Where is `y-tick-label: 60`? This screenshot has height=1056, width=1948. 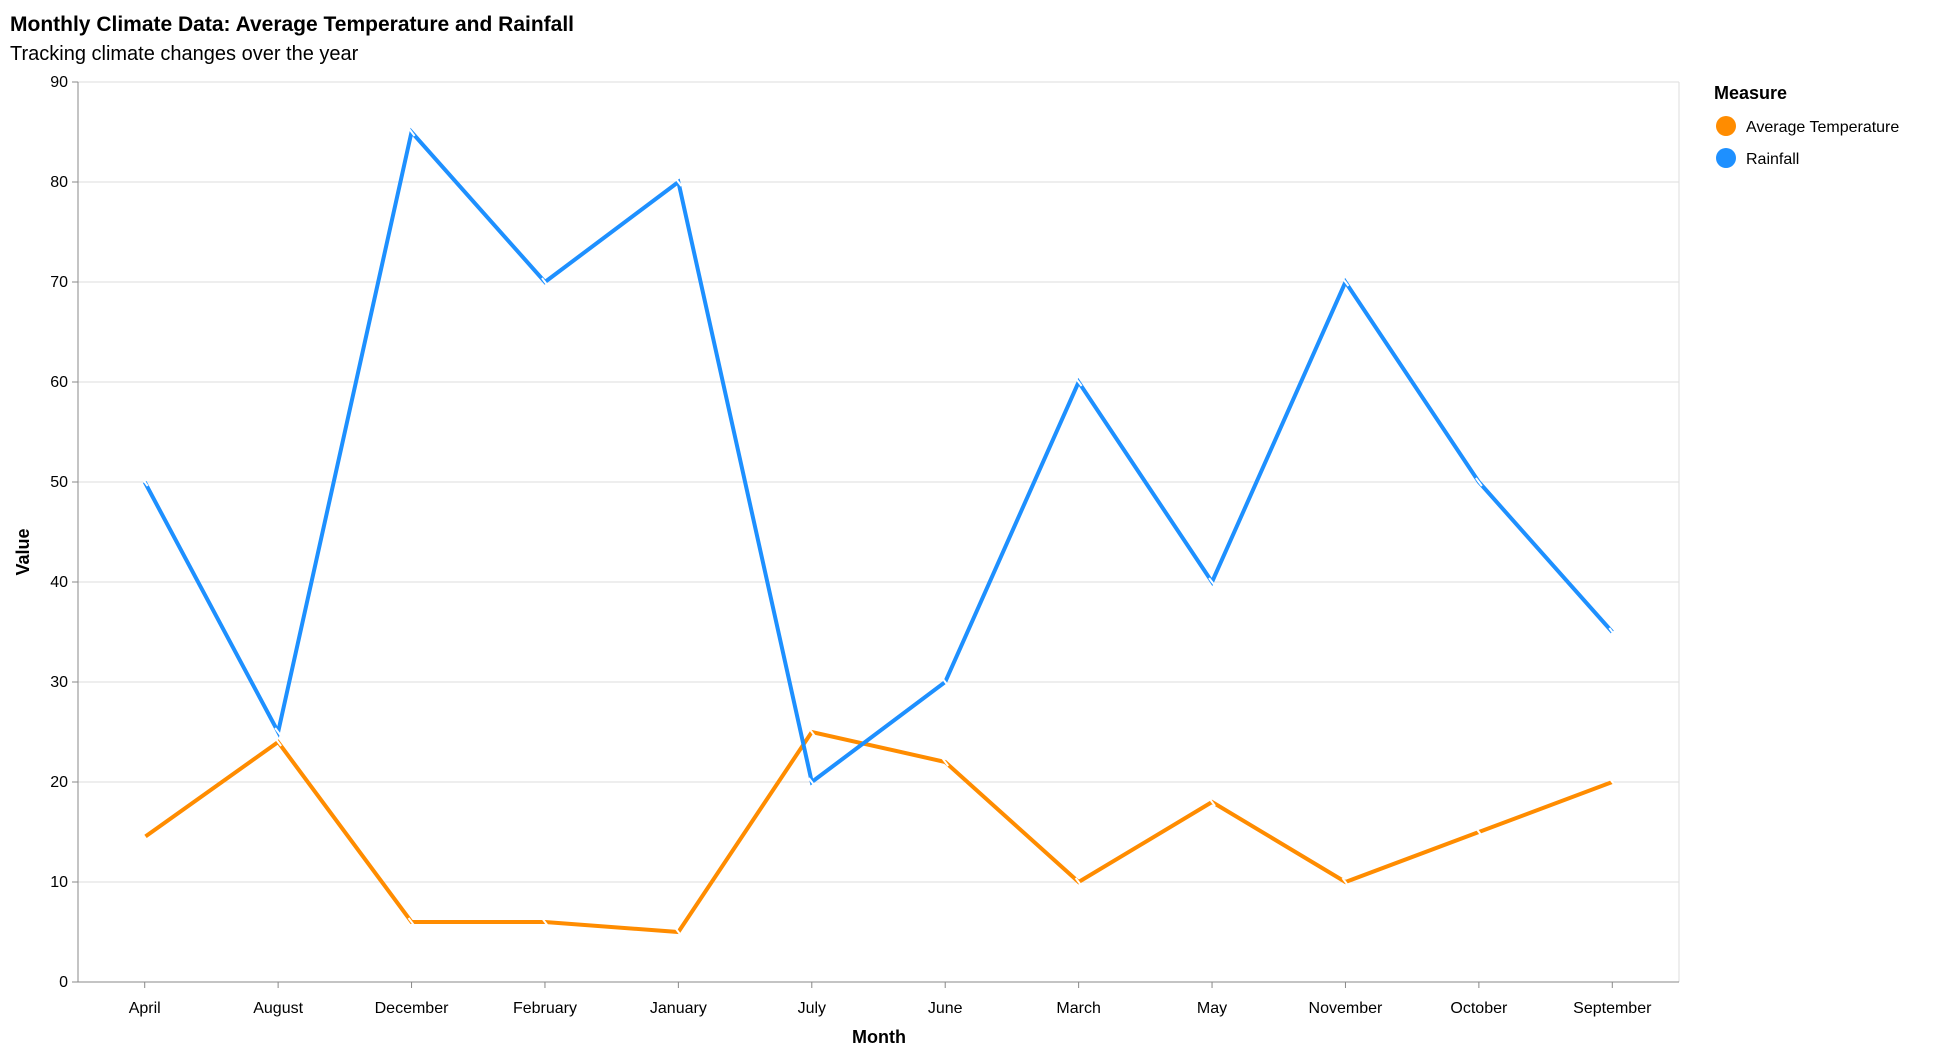
y-tick-label: 60 is located at coordinates (59, 382).